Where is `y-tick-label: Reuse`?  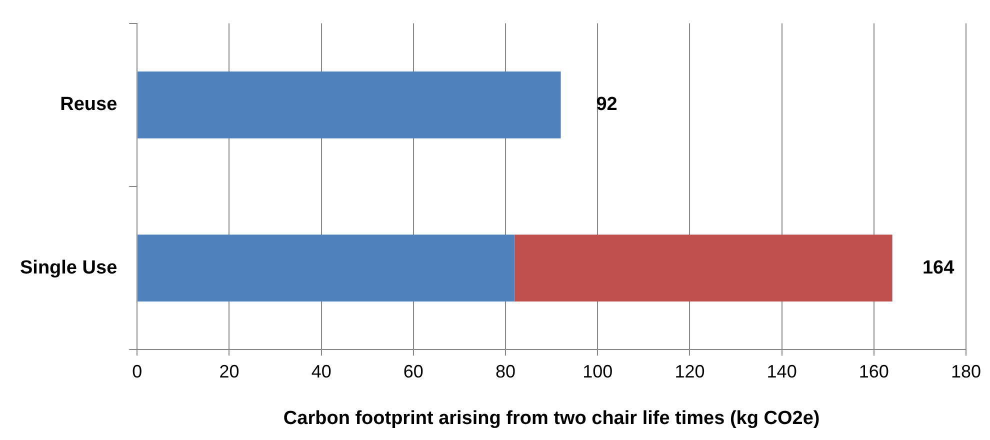
y-tick-label: Reuse is located at coordinates (89, 105).